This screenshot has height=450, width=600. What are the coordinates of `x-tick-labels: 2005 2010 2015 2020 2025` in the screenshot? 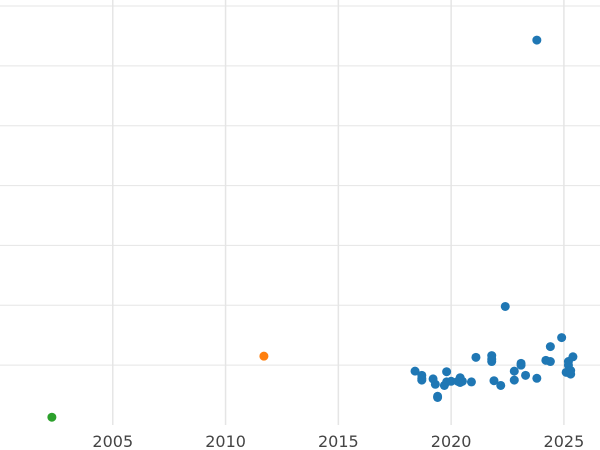 It's located at (338, 441).